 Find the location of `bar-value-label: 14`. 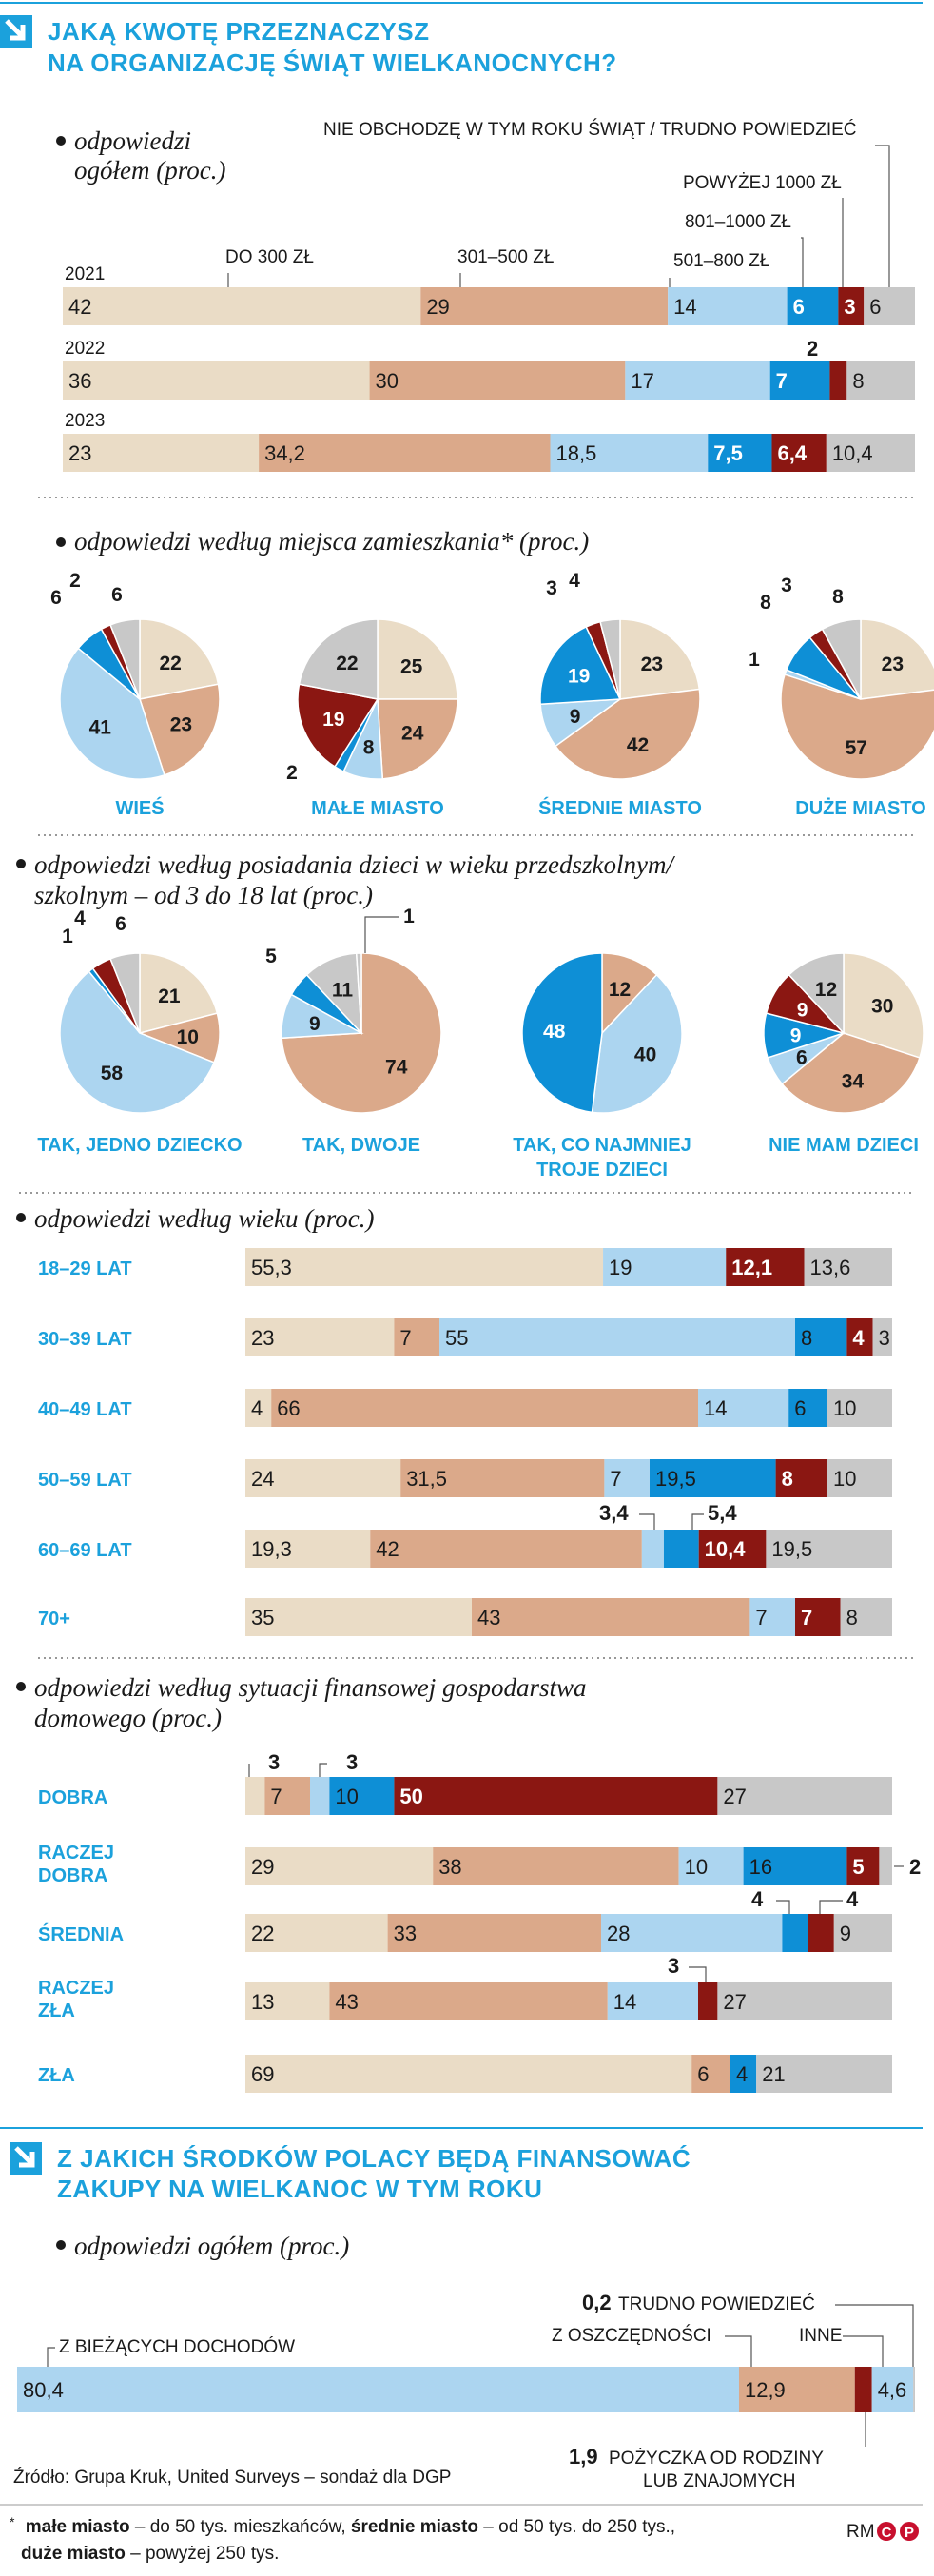

bar-value-label: 14 is located at coordinates (715, 1408).